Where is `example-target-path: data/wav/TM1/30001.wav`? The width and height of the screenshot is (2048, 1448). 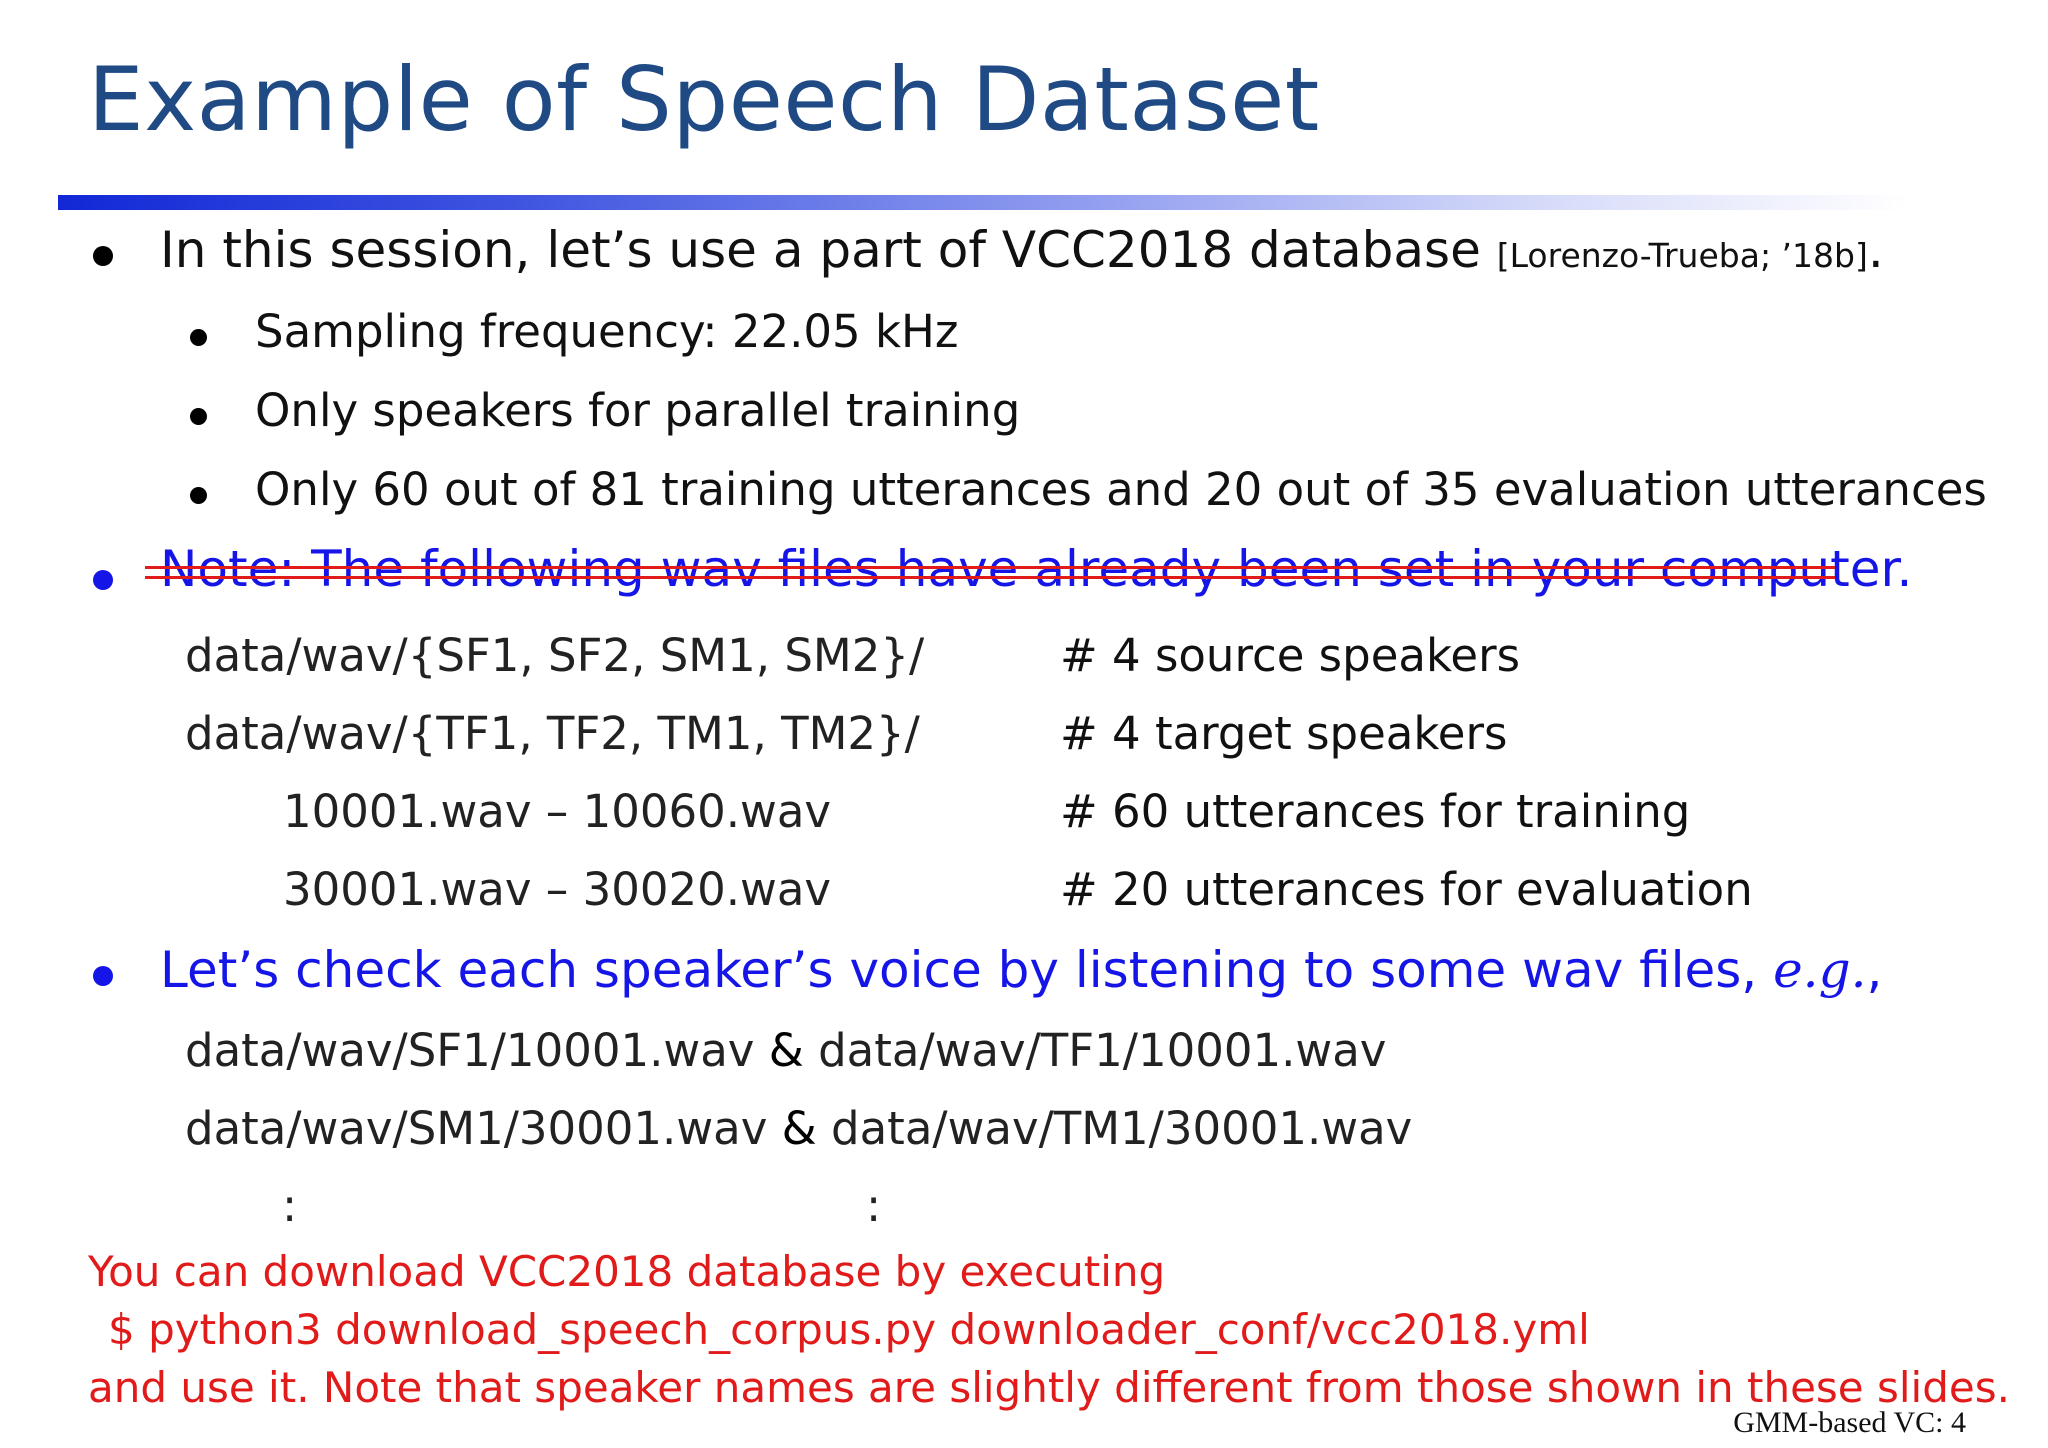 example-target-path: data/wav/TM1/30001.wav is located at coordinates (1122, 1128).